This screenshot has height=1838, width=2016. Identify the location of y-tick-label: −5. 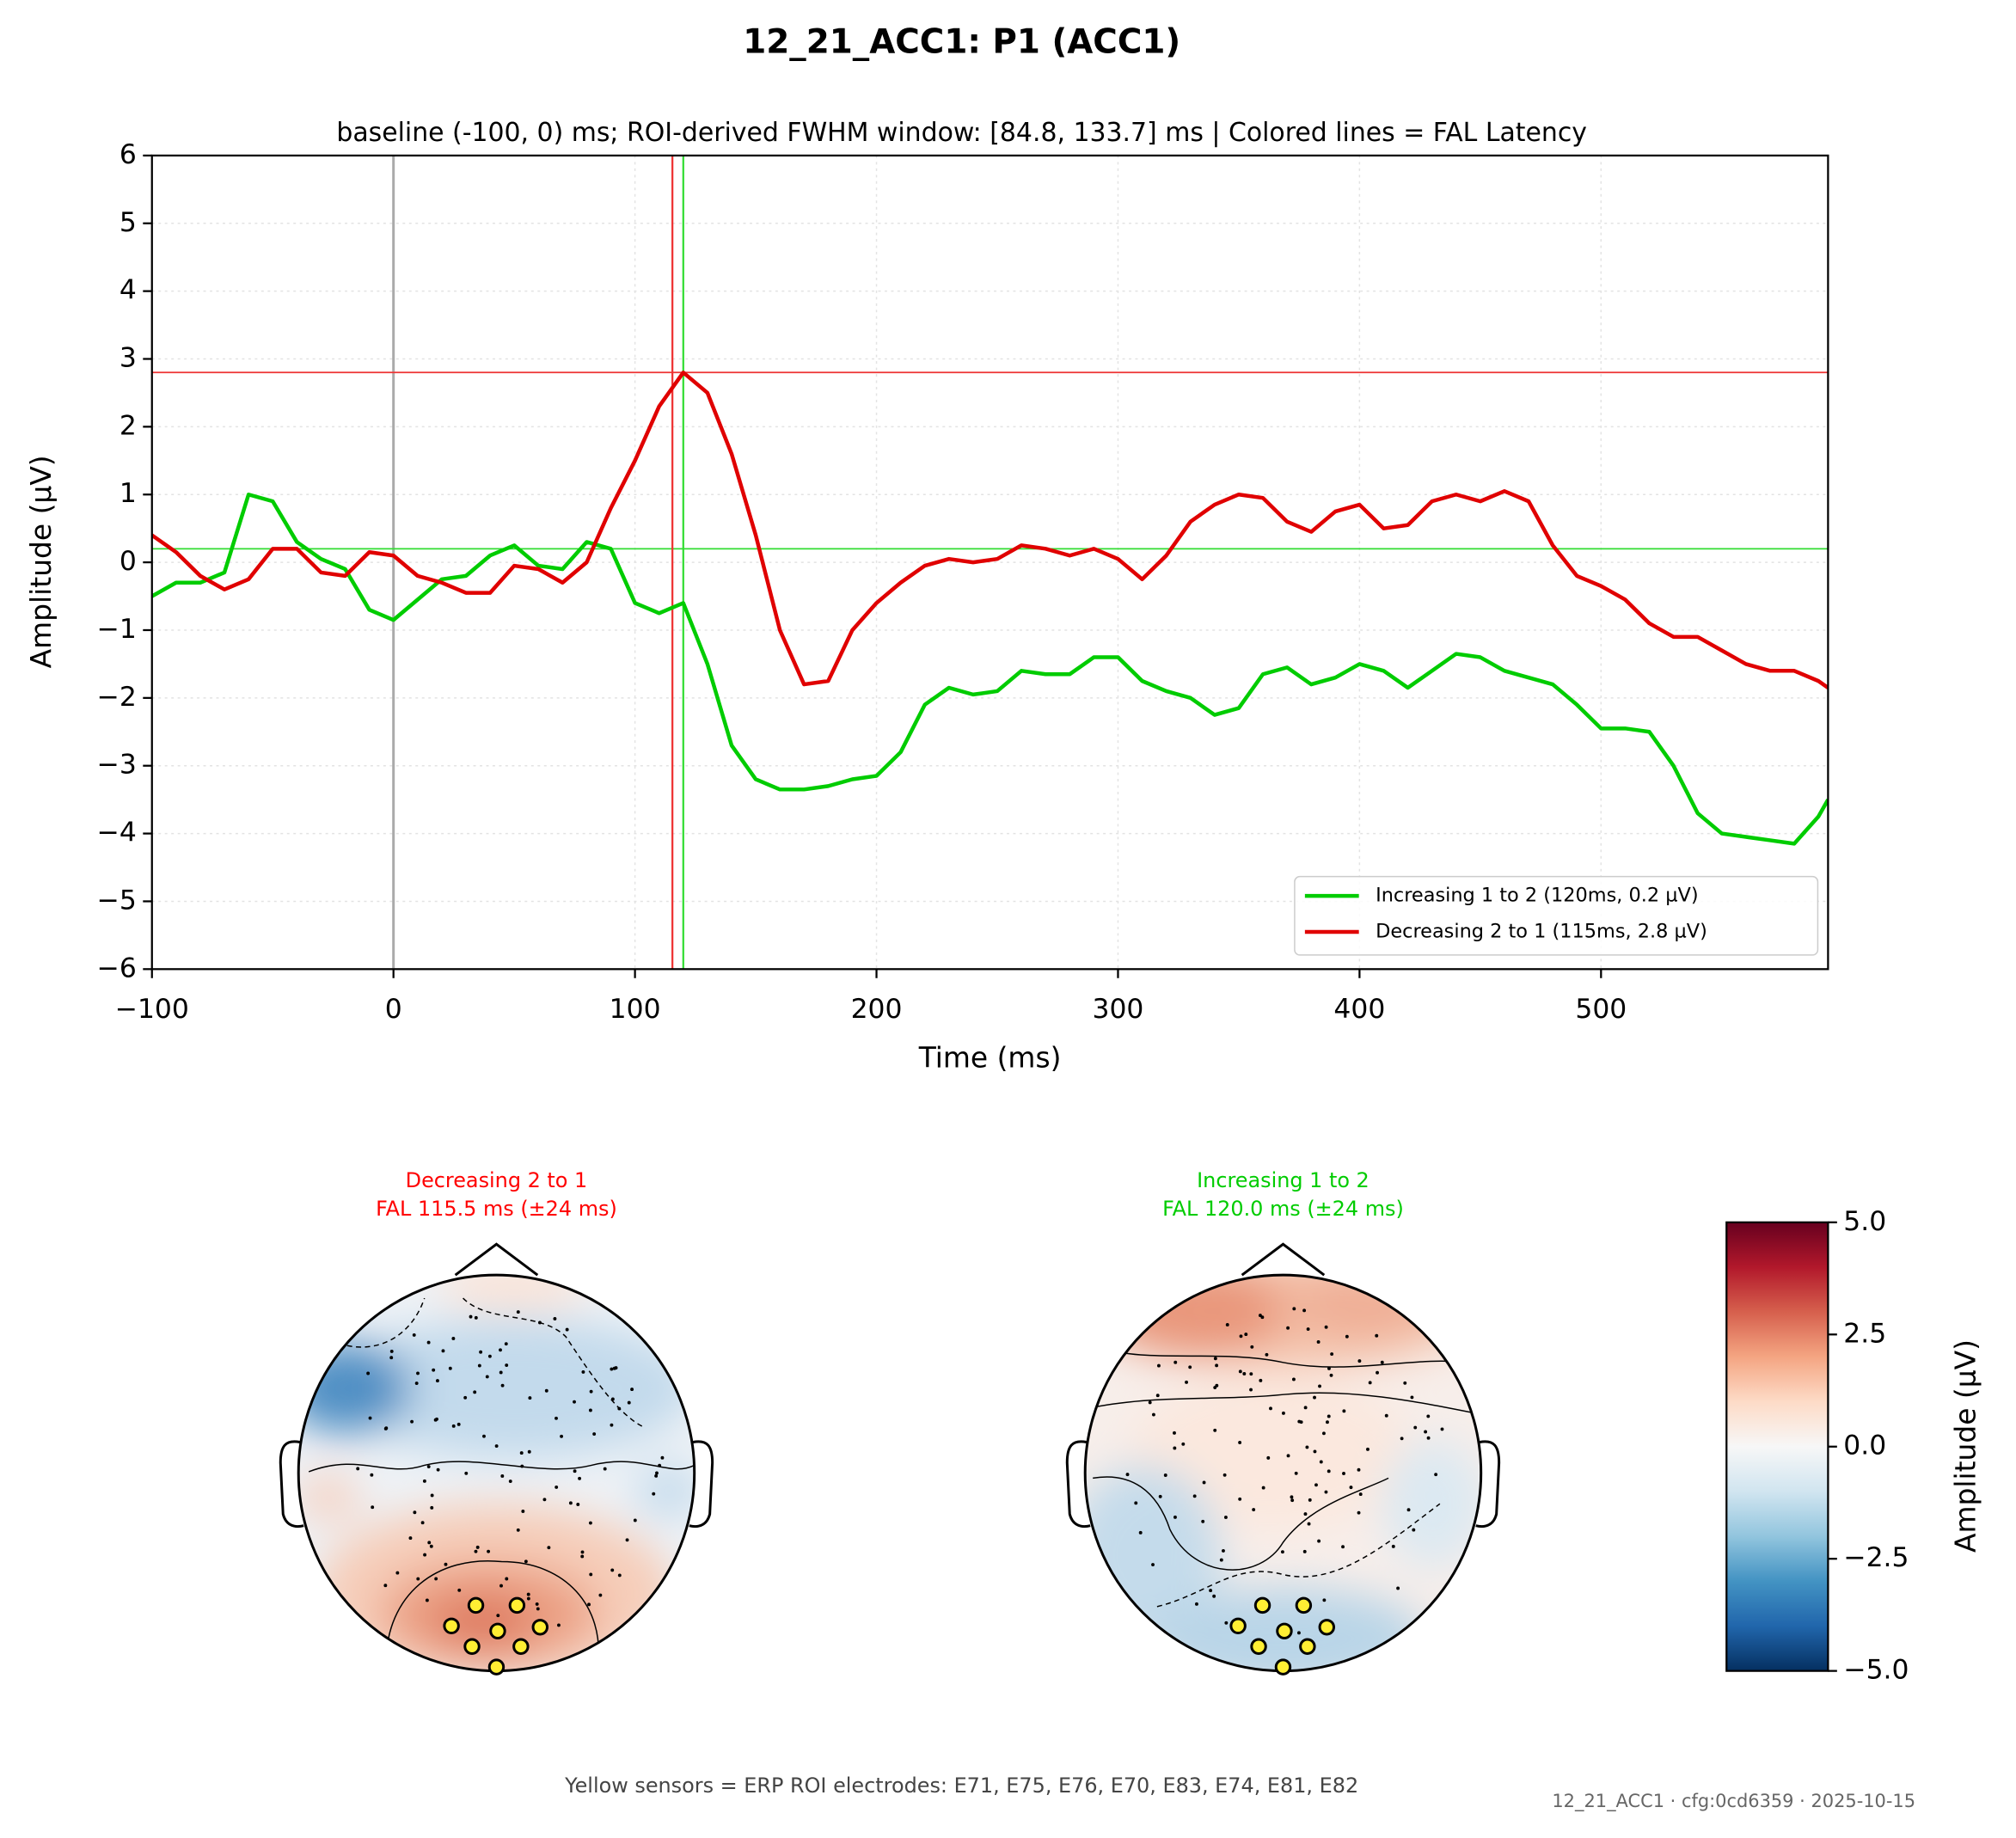
(117, 900).